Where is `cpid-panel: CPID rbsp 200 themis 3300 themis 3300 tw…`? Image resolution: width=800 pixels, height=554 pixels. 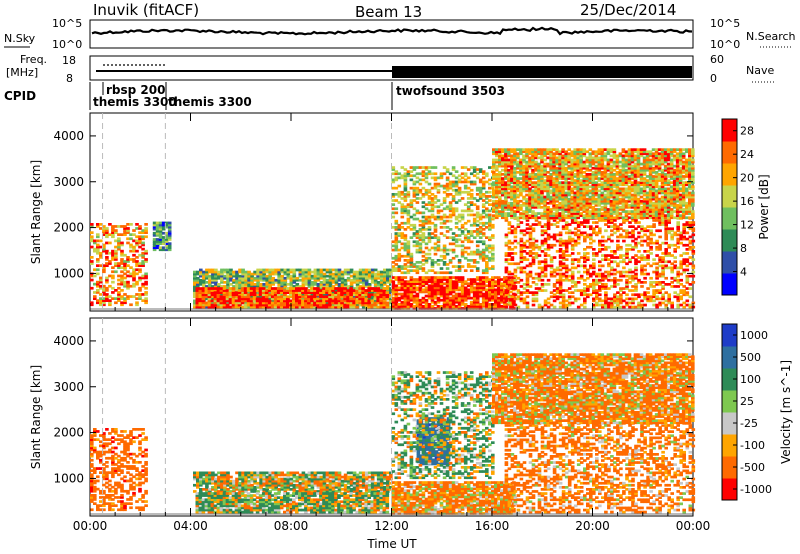 cpid-panel: CPID rbsp 200 themis 3300 themis 3300 tw… is located at coordinates (254, 96).